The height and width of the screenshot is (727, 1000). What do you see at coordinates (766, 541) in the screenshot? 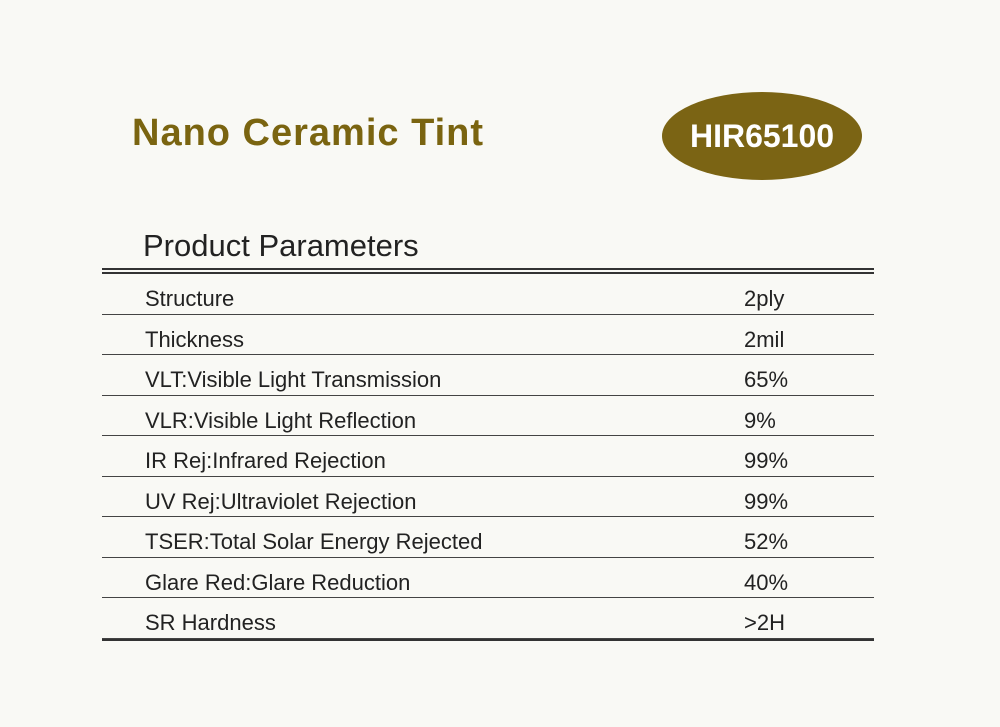
I see `param-value: 52%` at bounding box center [766, 541].